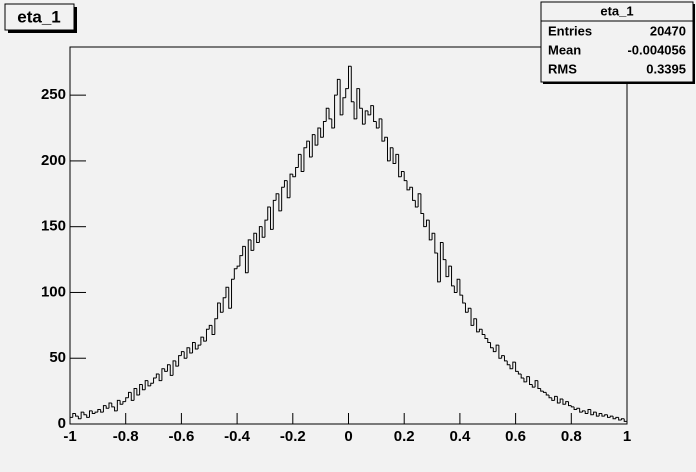 Image resolution: width=696 pixels, height=472 pixels. Describe the element at coordinates (627, 436) in the screenshot. I see `x-tick-label: 1` at that location.